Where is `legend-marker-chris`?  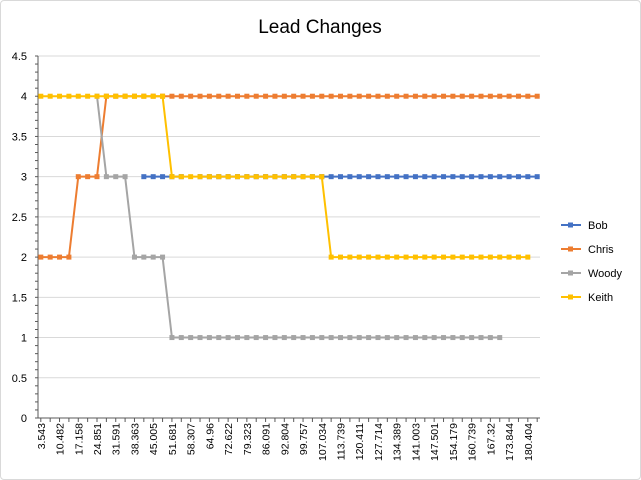
legend-marker-chris is located at coordinates (570, 249).